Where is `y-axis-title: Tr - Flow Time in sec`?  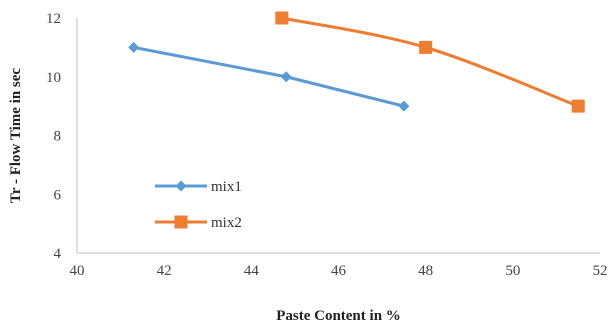
y-axis-title: Tr - Flow Time in sec is located at coordinates (16, 135).